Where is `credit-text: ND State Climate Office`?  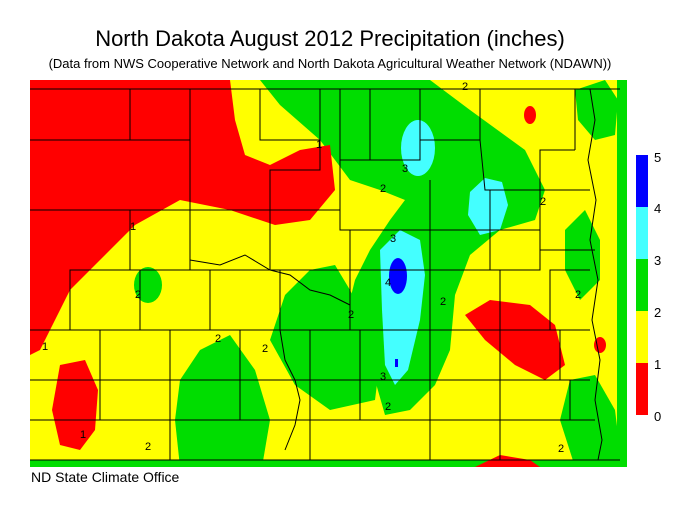
credit-text: ND State Climate Office is located at coordinates (105, 477).